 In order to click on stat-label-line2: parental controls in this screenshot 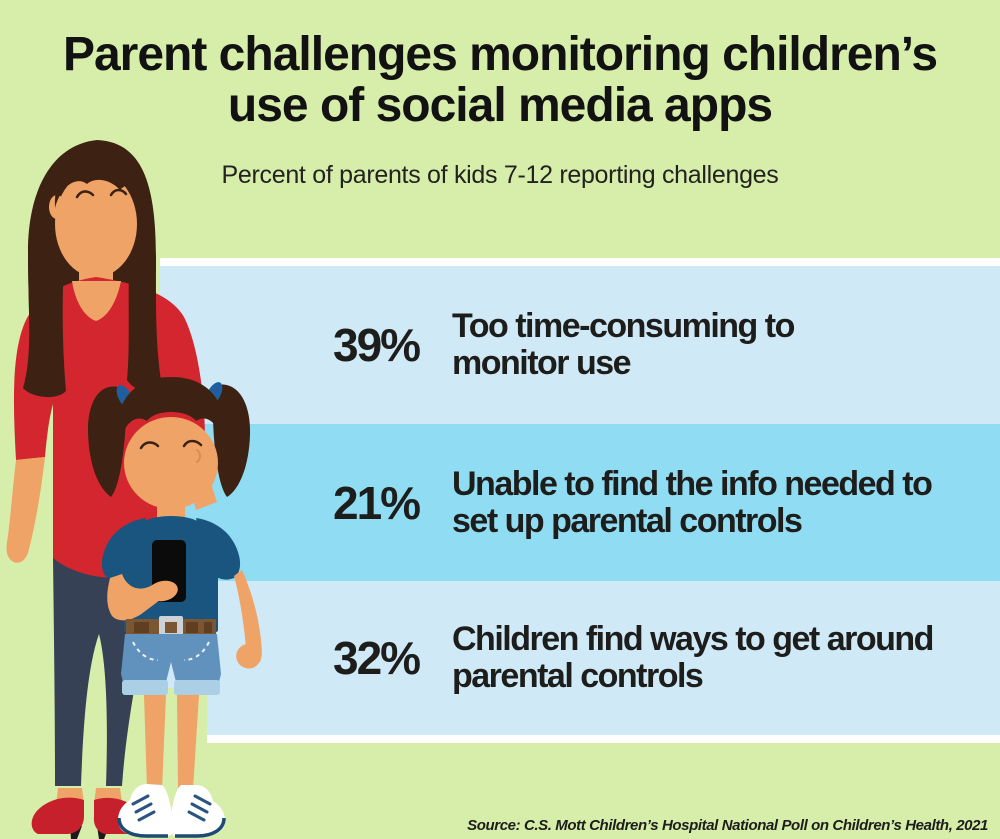, I will do `click(578, 676)`.